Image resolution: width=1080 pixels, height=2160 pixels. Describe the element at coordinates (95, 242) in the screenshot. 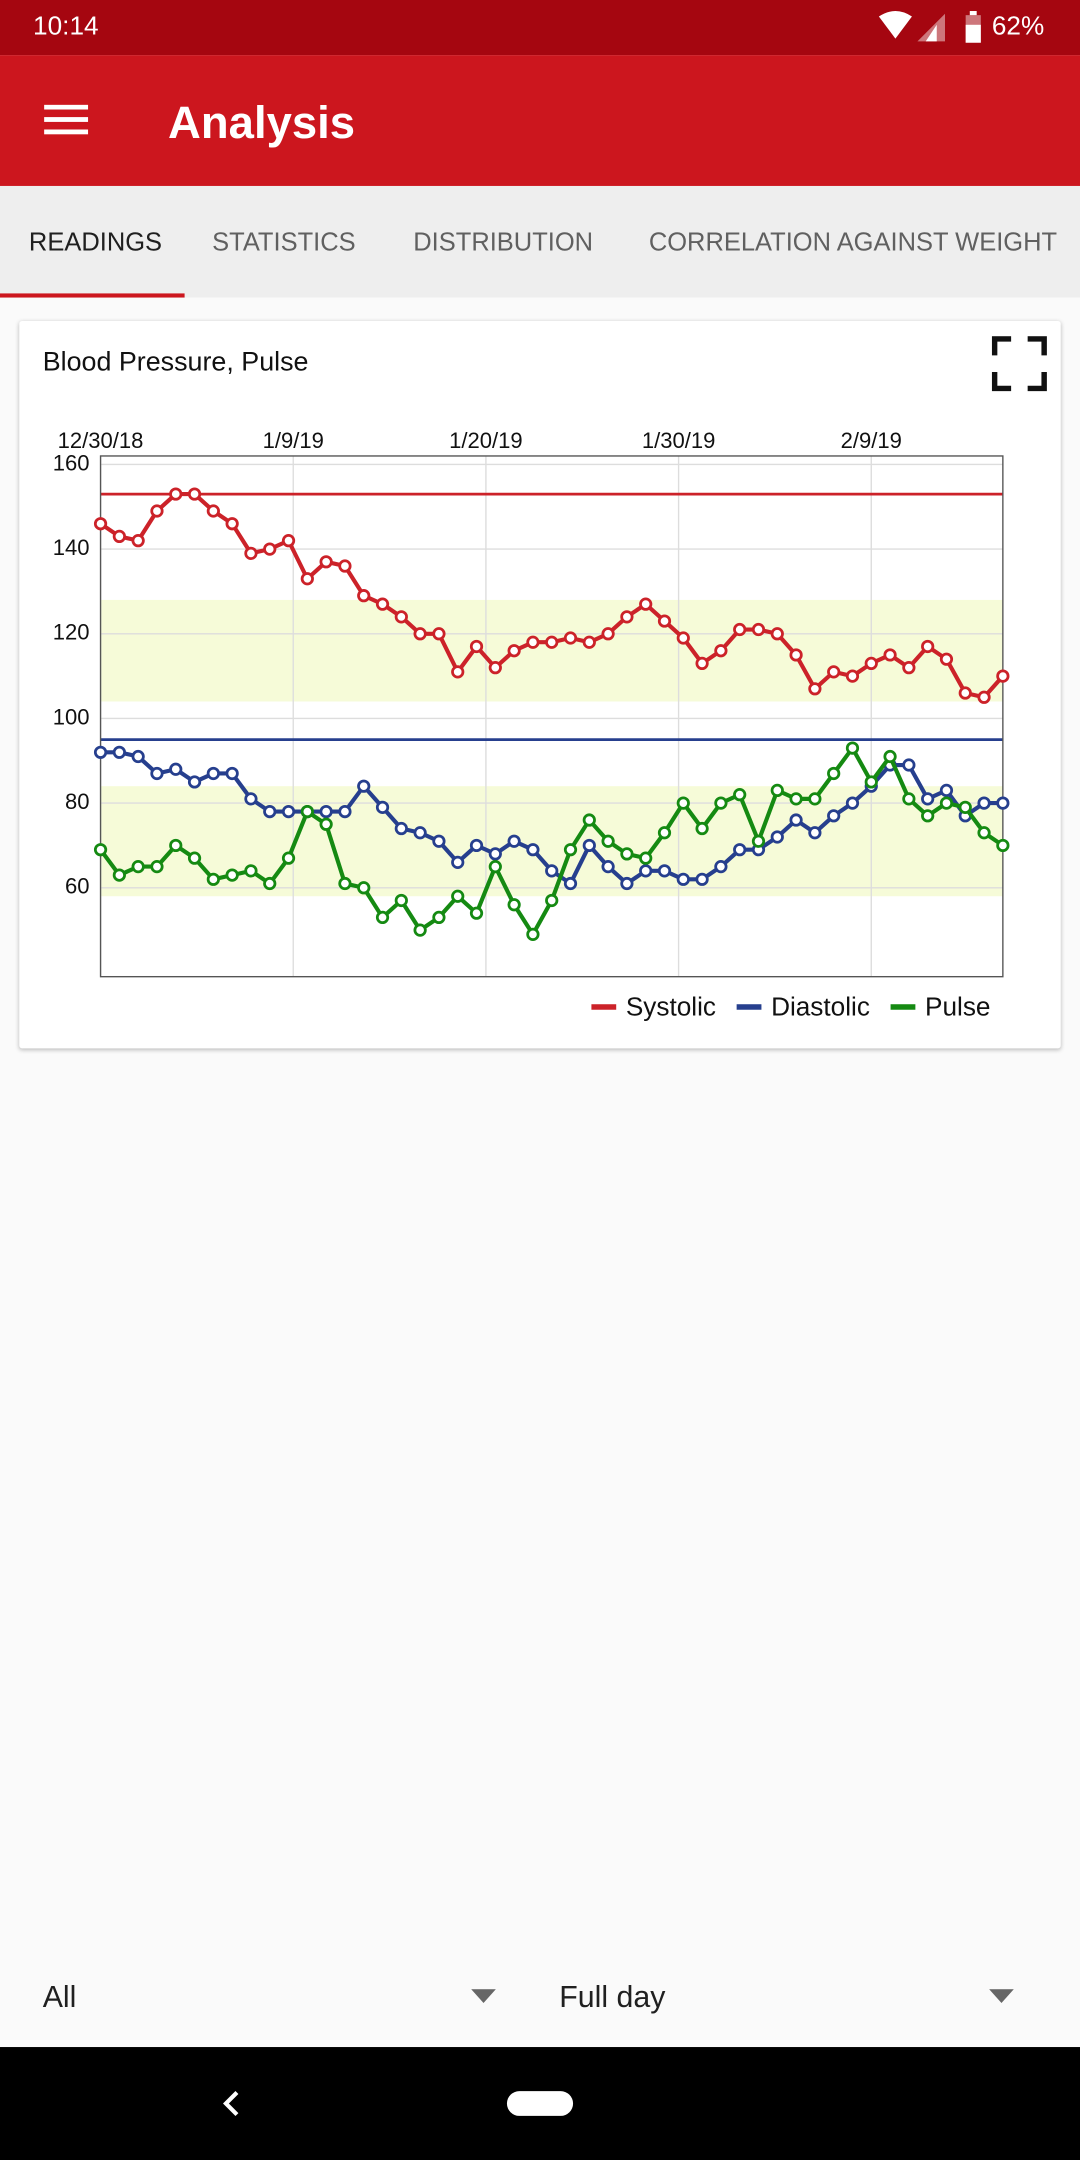

I see `tab: READINGS` at that location.